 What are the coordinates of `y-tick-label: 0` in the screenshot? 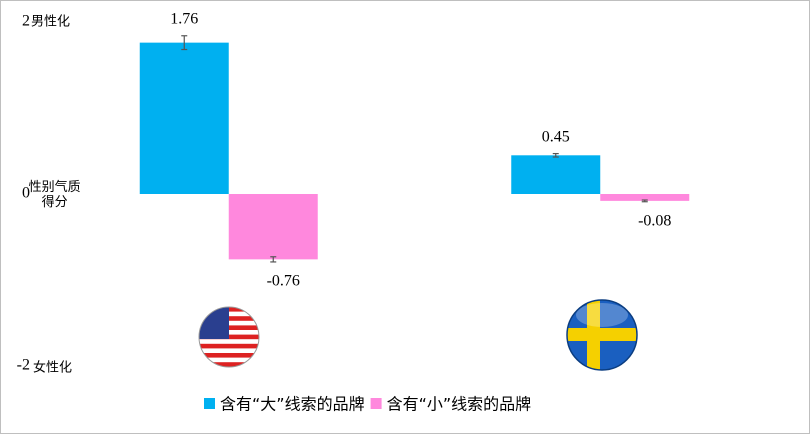 It's located at (26, 193).